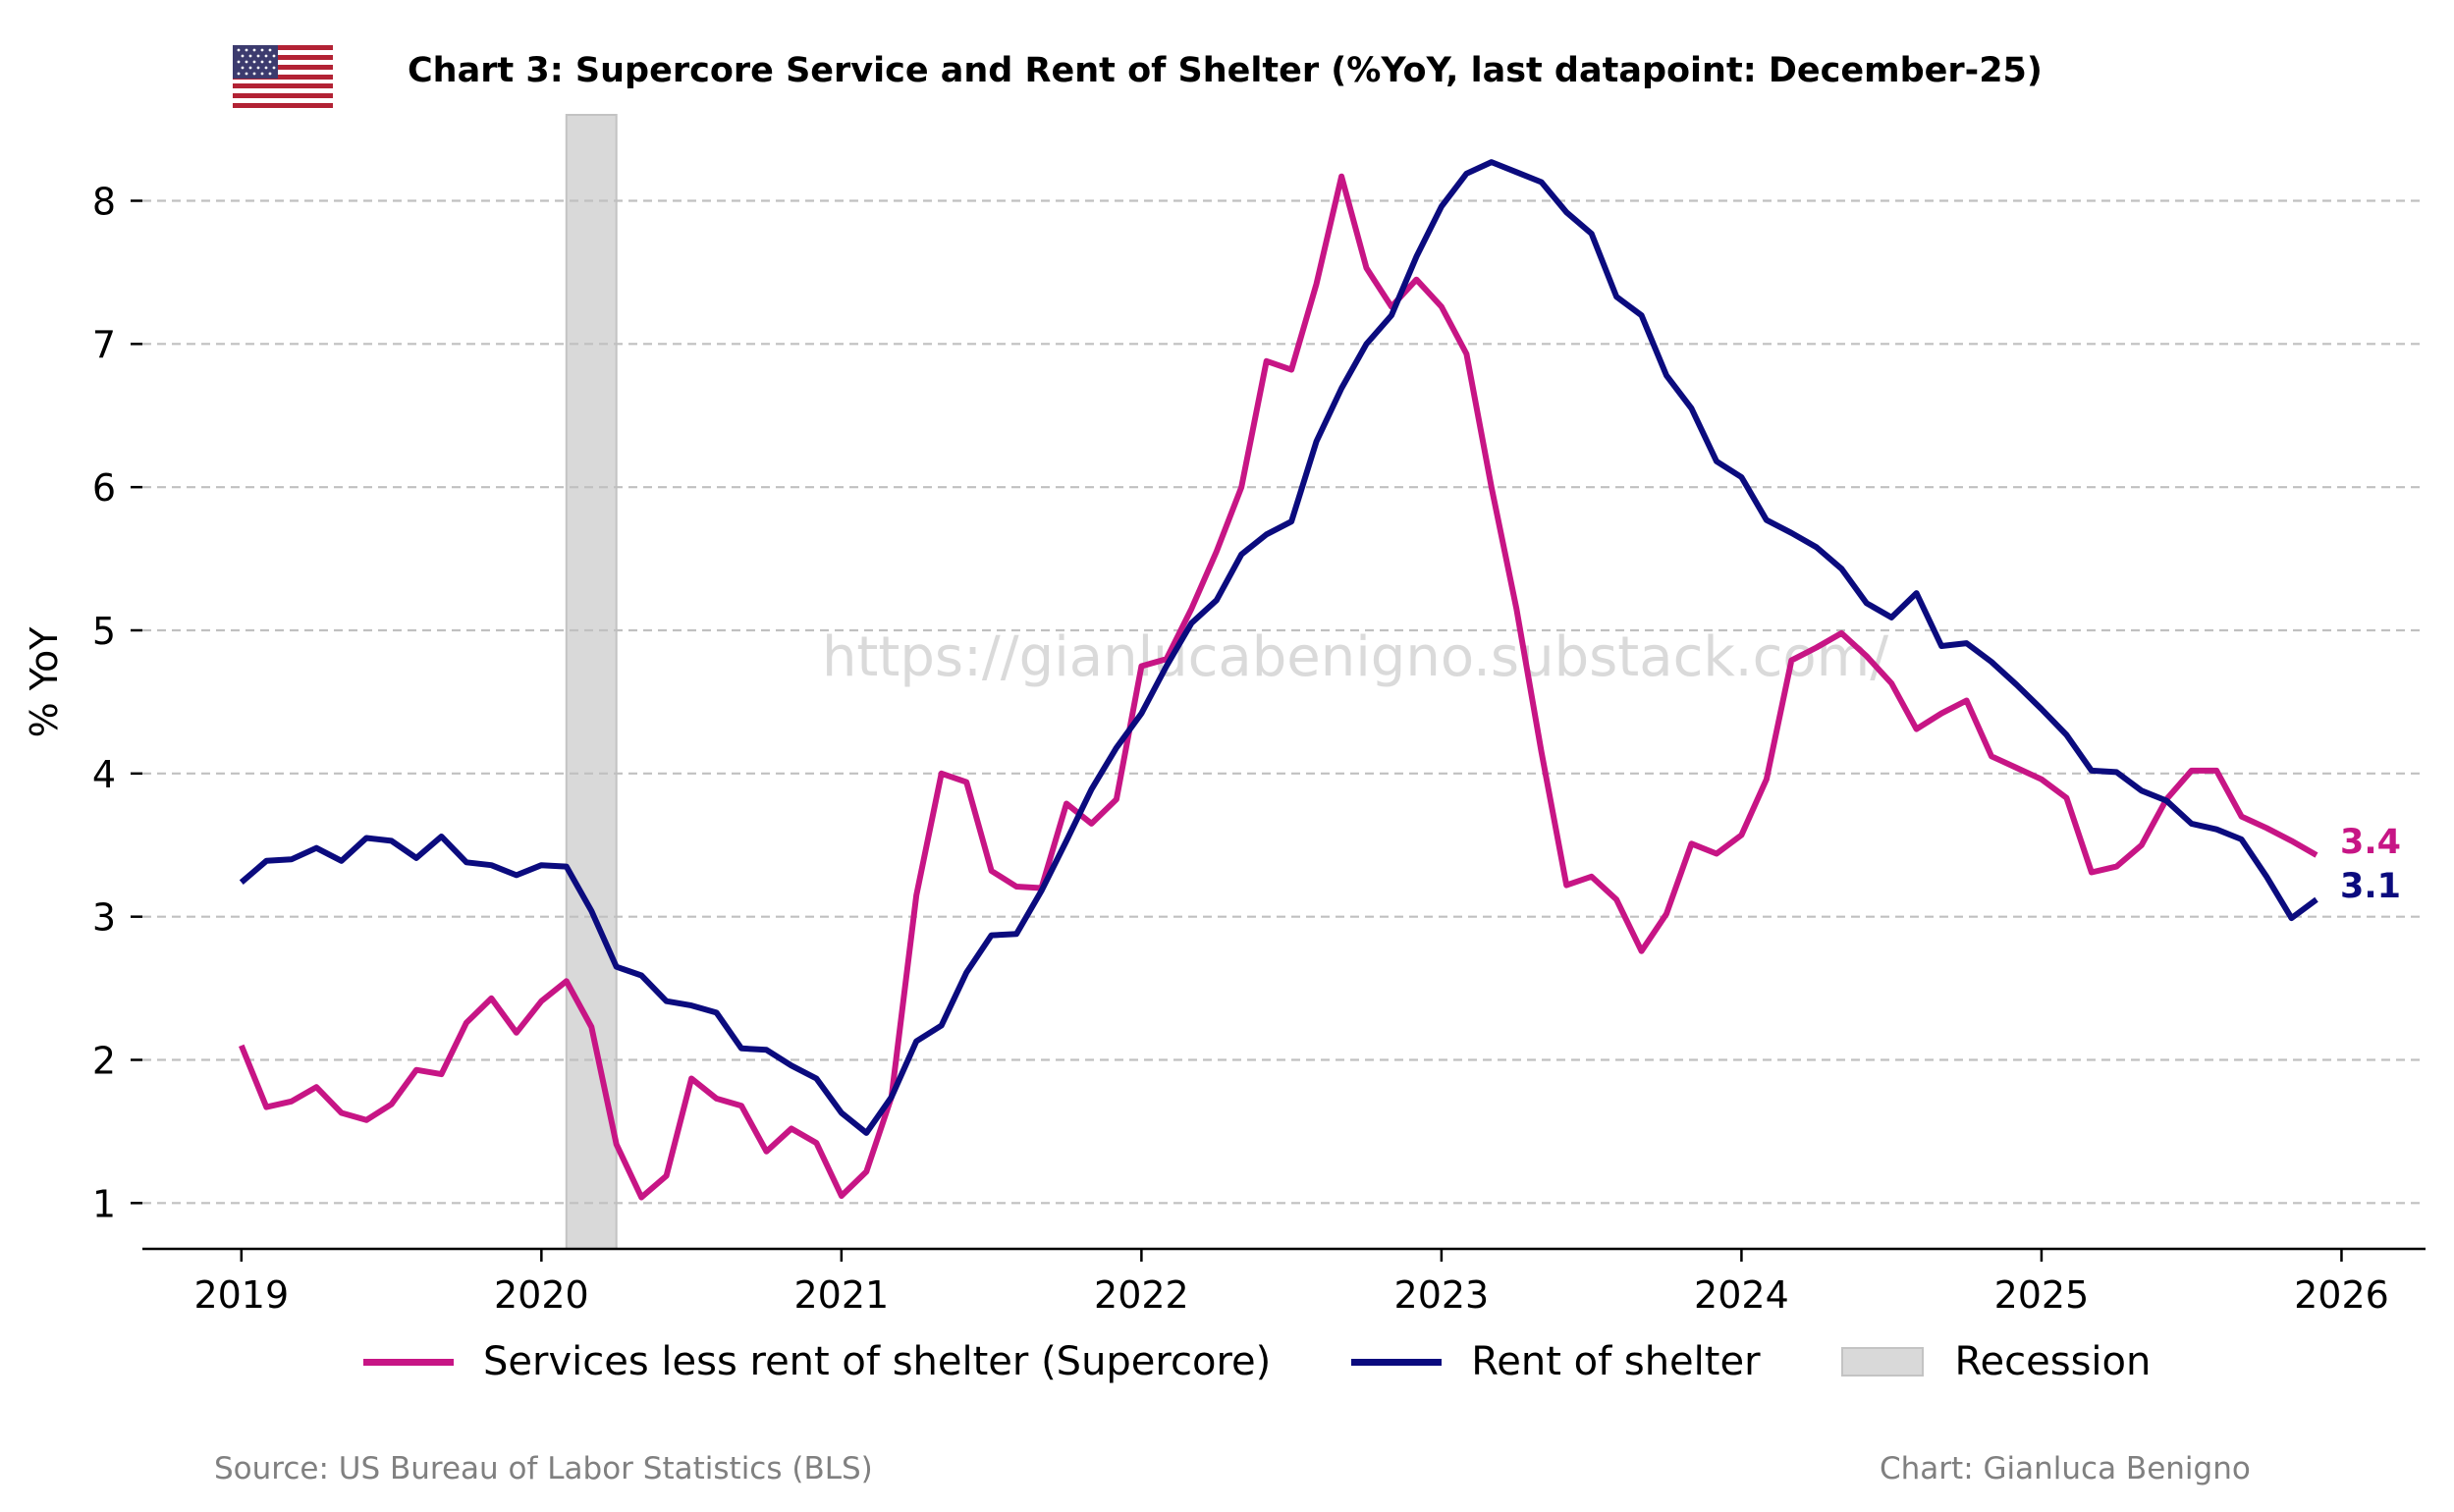 The height and width of the screenshot is (1512, 2454). I want to click on x-tick-label: 2024, so click(1741, 1295).